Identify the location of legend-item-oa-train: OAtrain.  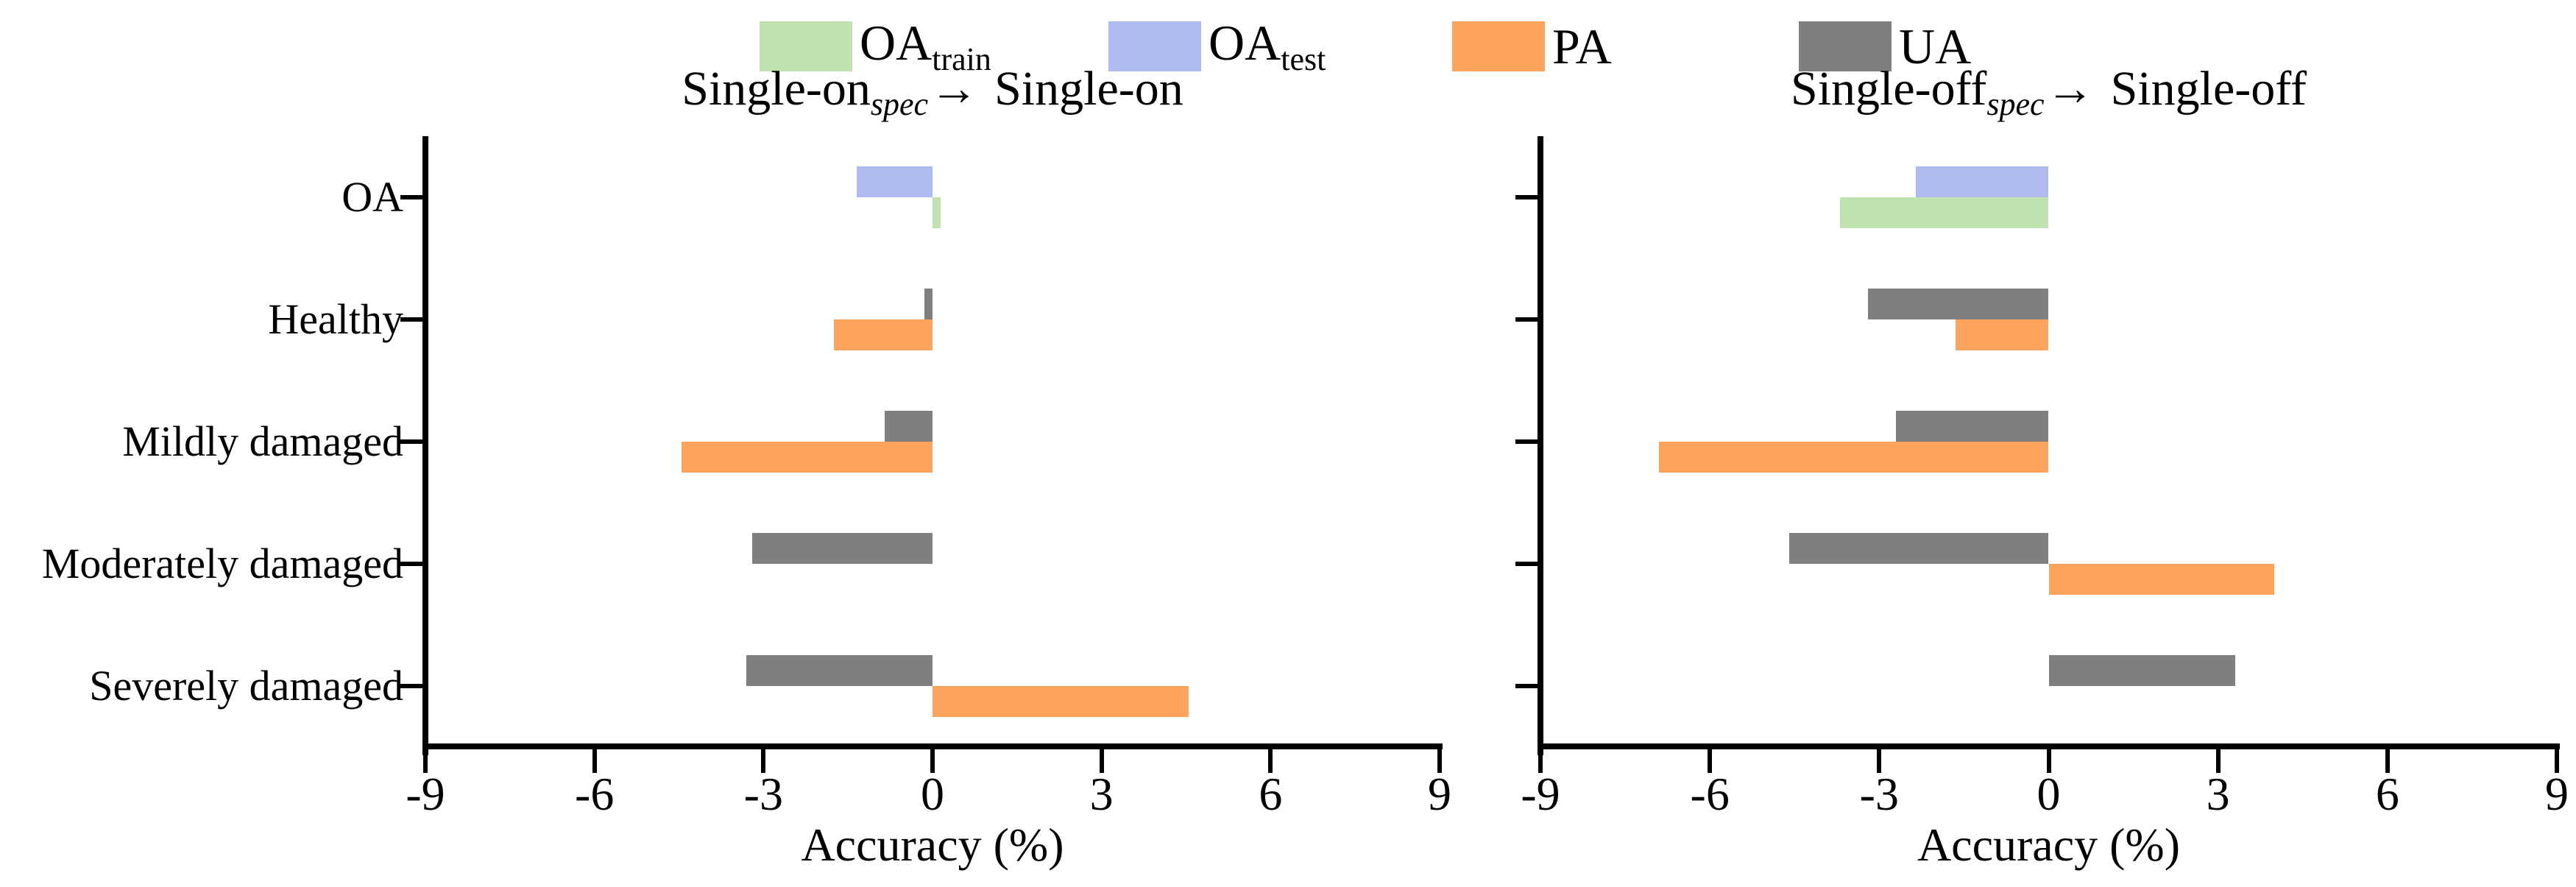
(876, 47).